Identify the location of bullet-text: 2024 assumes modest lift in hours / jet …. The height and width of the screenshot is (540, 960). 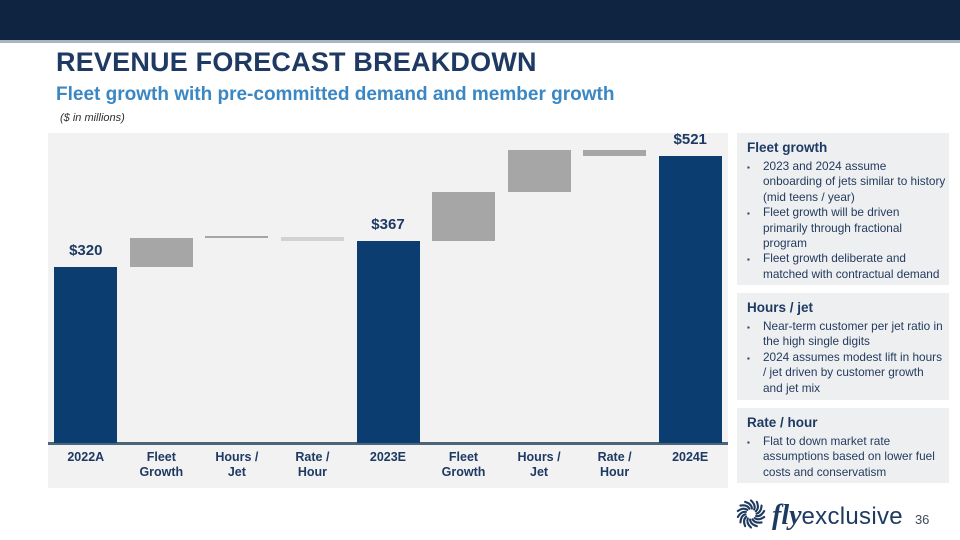
(853, 372).